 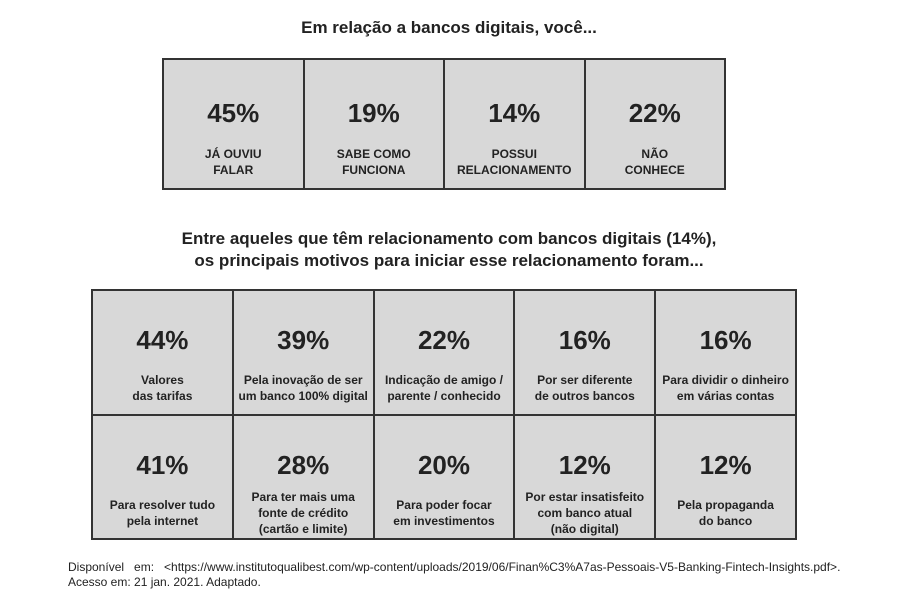 What do you see at coordinates (654, 162) in the screenshot?
I see `description: NÃO CONHECE` at bounding box center [654, 162].